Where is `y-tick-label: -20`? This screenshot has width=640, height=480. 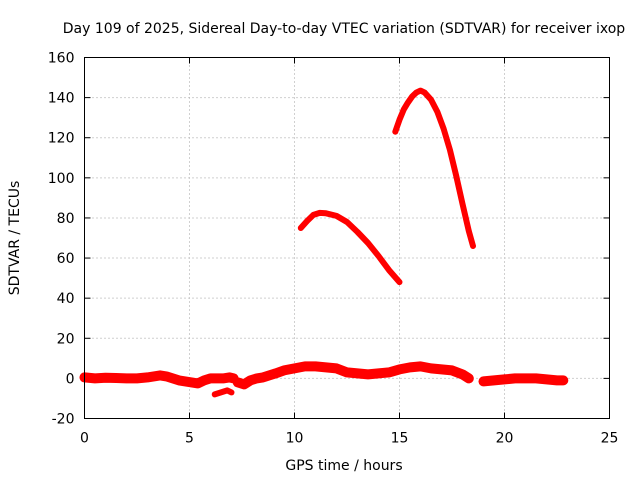
y-tick-label: -20 is located at coordinates (63, 420).